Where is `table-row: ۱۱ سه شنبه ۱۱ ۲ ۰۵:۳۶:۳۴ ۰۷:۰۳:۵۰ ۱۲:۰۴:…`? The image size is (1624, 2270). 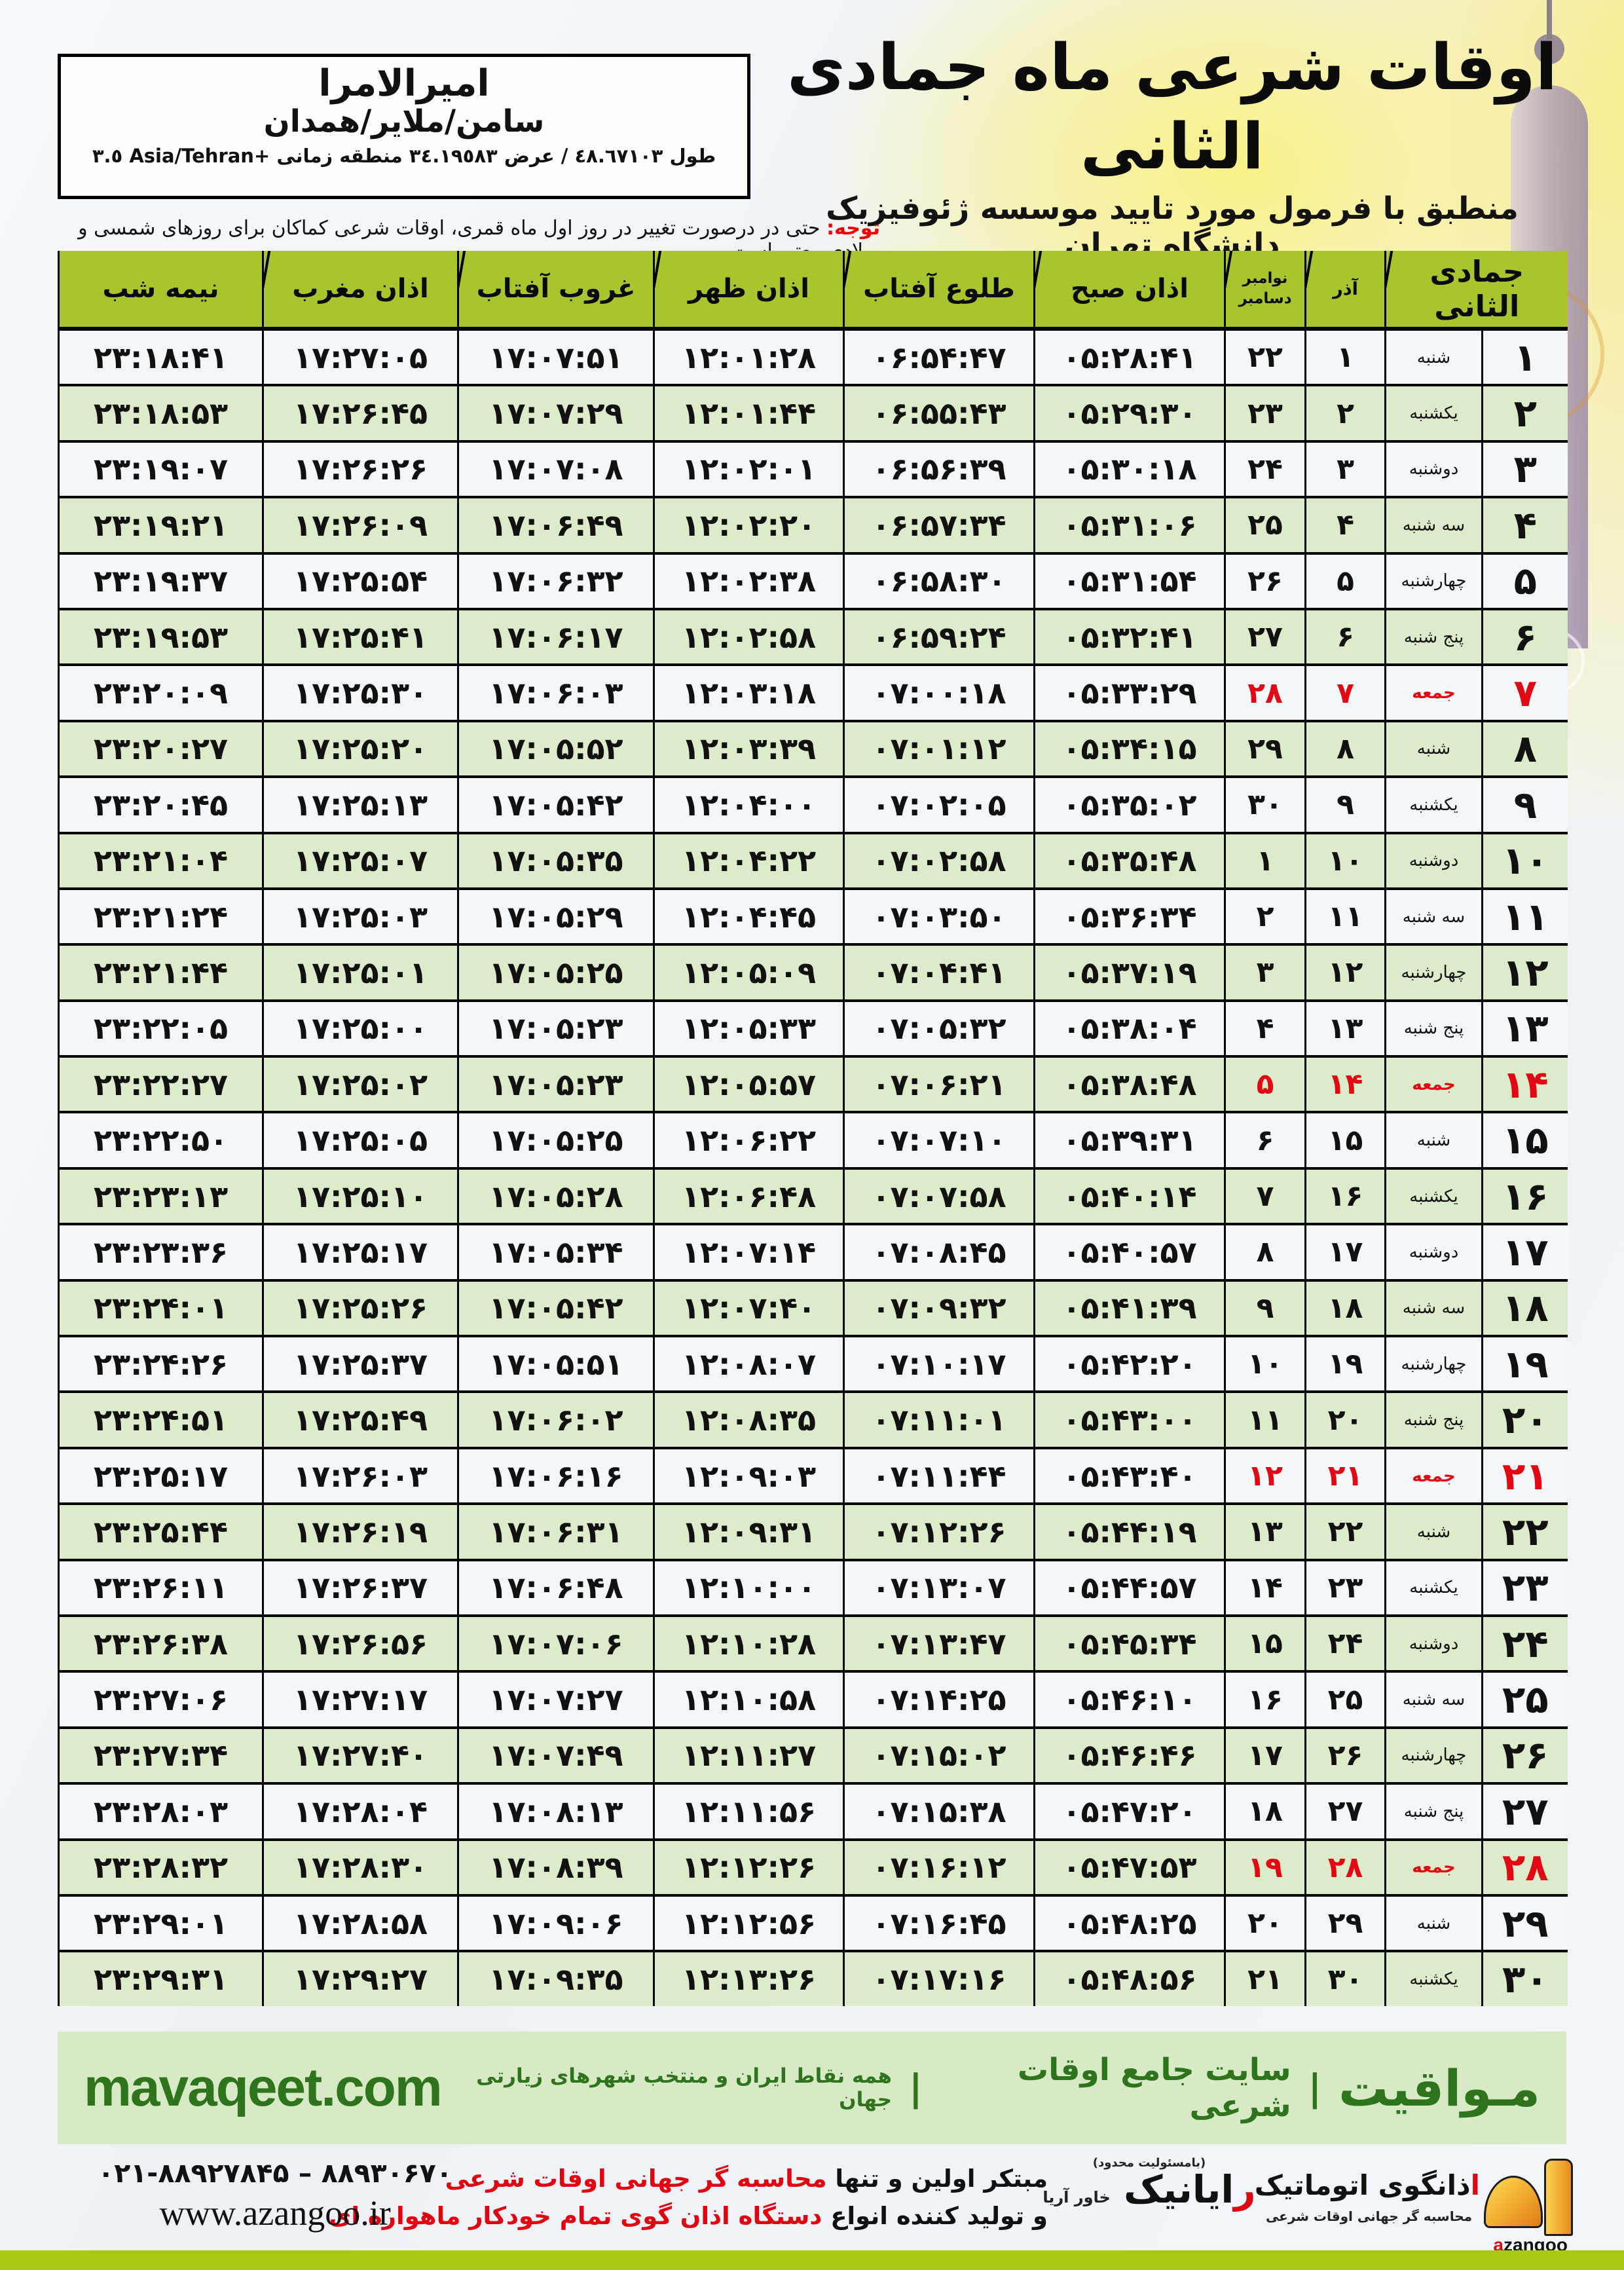
table-row: ۱۱ سه شنبه ۱۱ ۲ ۰۵:۳۶:۳۴ ۰۷:۰۳:۵۰ ۱۲:۰۴:… is located at coordinates (813, 916).